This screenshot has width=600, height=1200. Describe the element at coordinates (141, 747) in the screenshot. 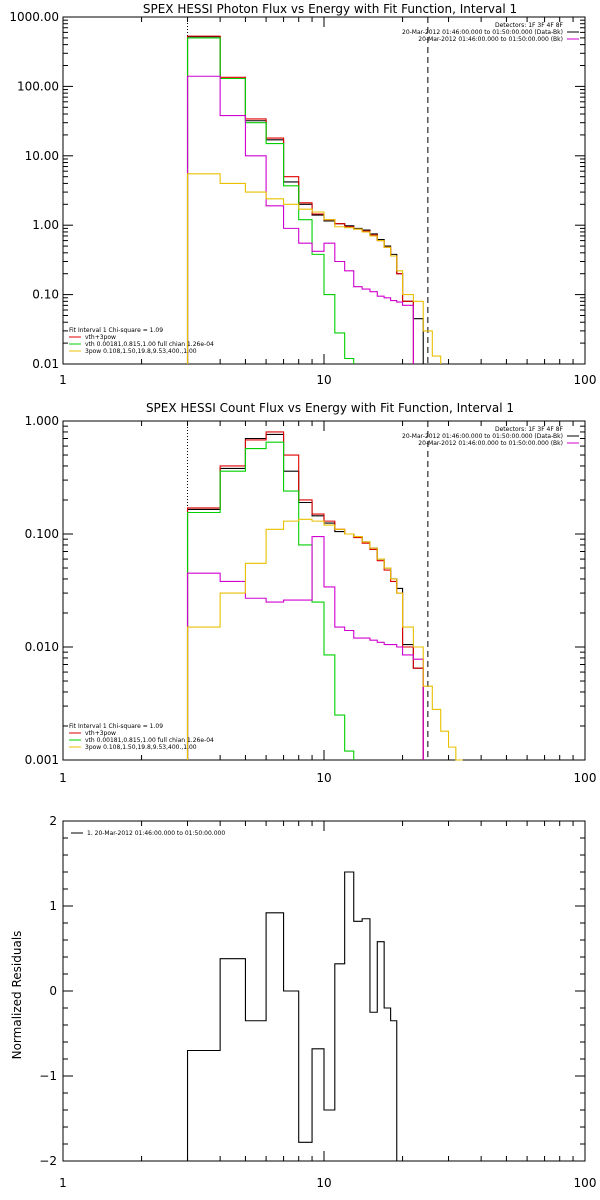

I see `count-fit-legend-entry: 3pow 0.108,1.50,19.8,9.53,400.,1.00` at that location.